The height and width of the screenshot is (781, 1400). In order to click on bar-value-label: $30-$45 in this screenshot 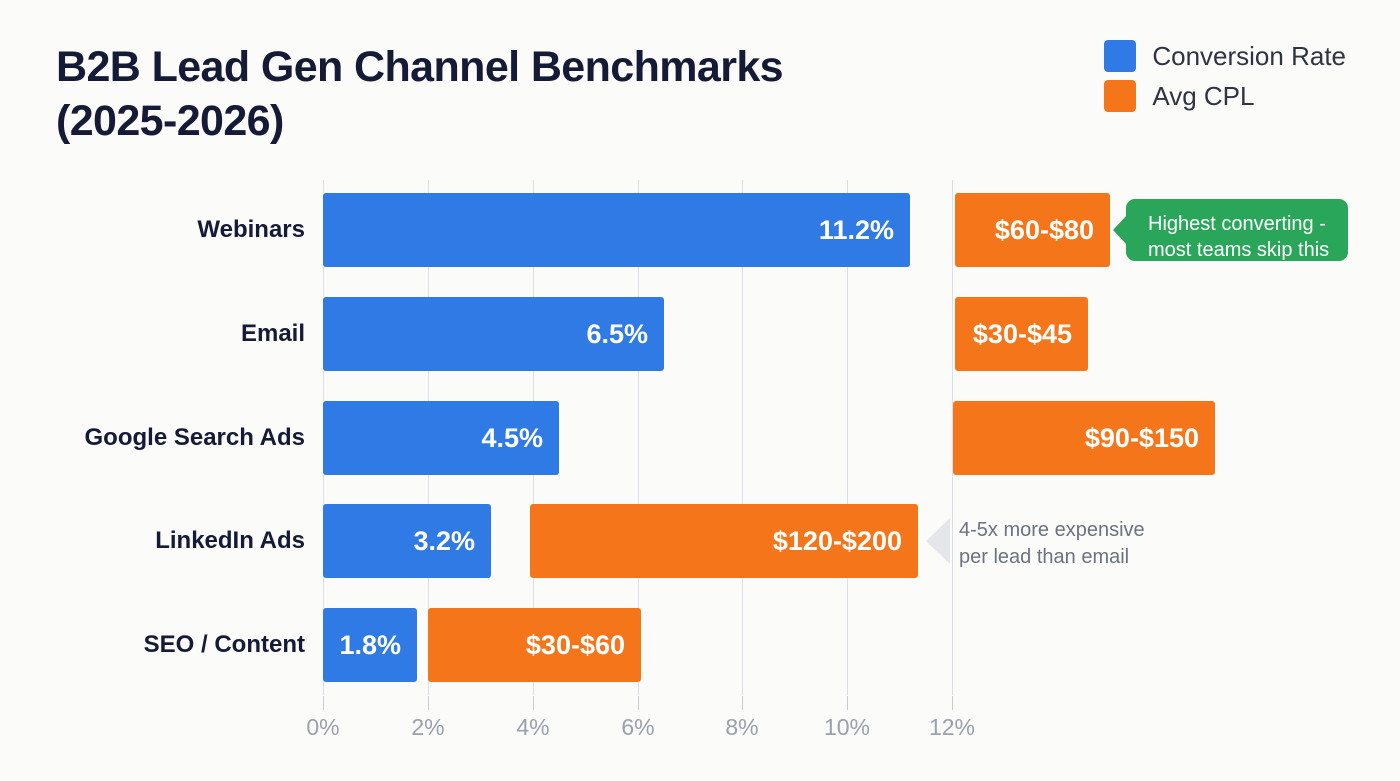, I will do `click(1022, 333)`.